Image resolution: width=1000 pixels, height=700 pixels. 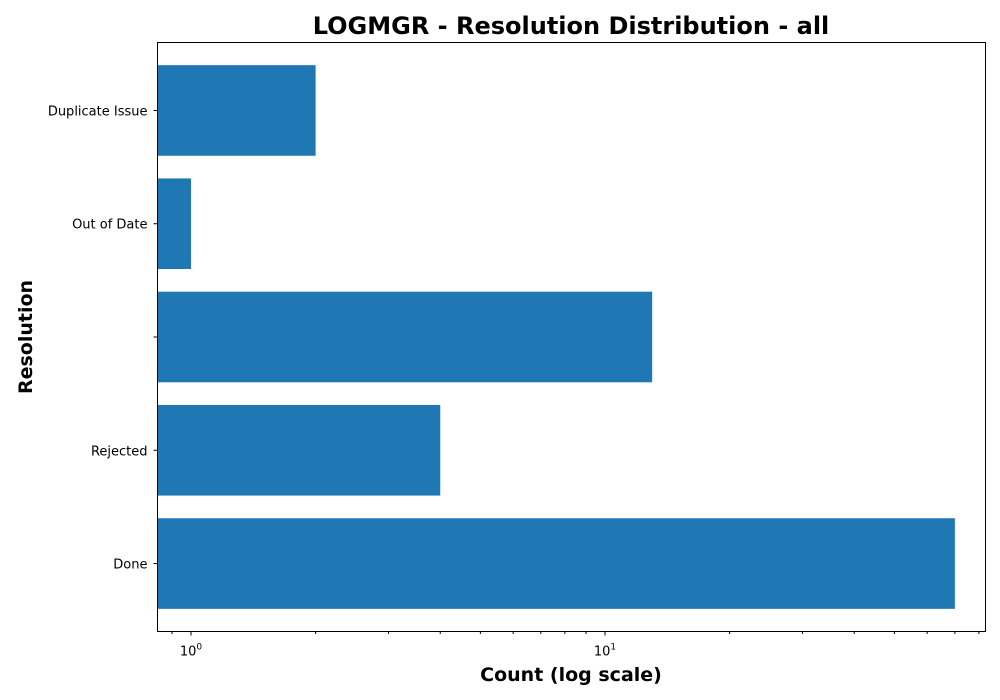 I want to click on x-ticks-group: 100 10¹, so click(x=575, y=645).